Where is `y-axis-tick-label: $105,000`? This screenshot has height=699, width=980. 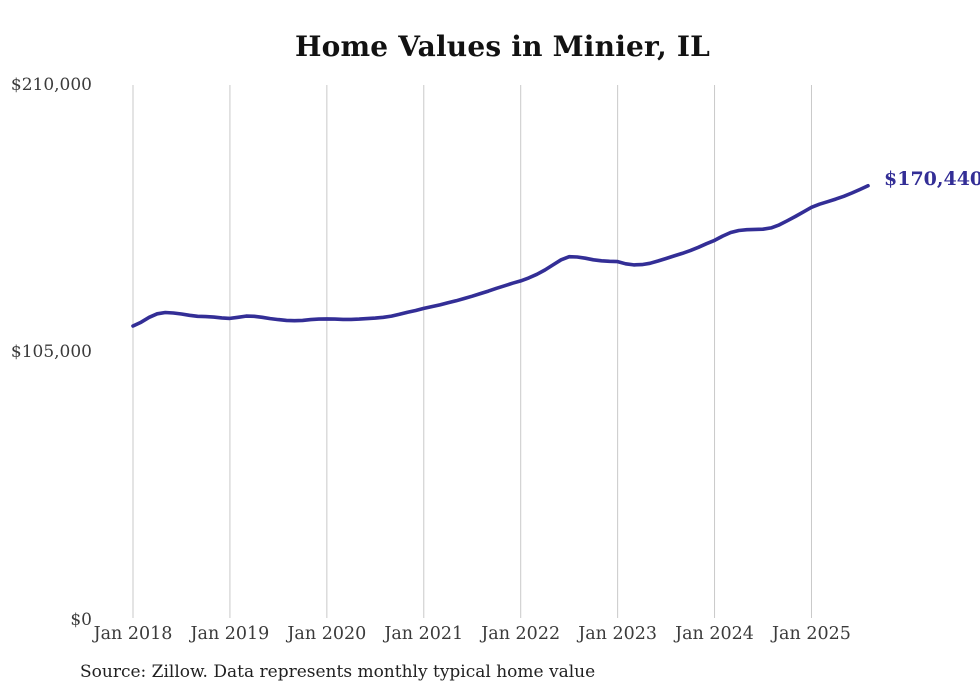 y-axis-tick-label: $105,000 is located at coordinates (51, 352).